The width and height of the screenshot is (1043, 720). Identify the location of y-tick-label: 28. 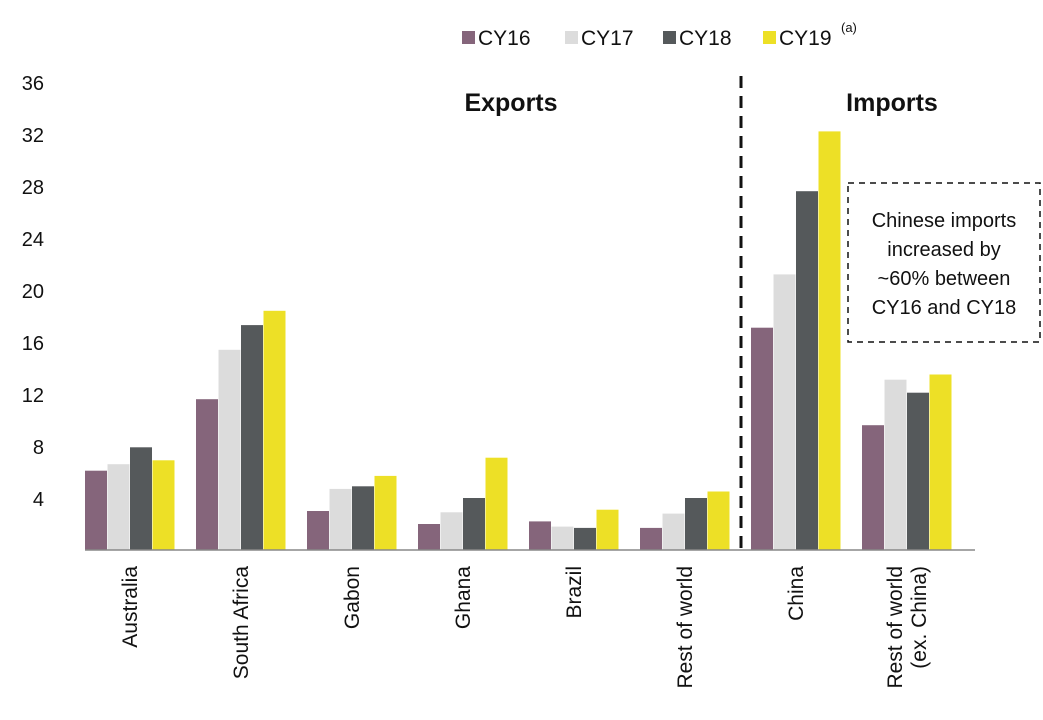
(33, 188).